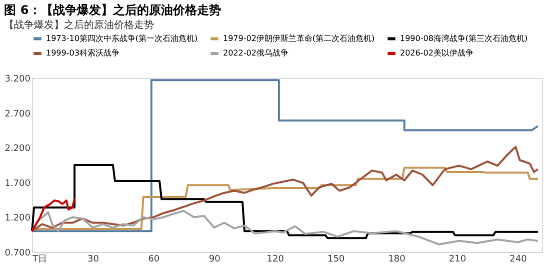 This screenshot has height=267, width=550. Describe the element at coordinates (519, 259) in the screenshot. I see `x-tick-label: 240` at that location.